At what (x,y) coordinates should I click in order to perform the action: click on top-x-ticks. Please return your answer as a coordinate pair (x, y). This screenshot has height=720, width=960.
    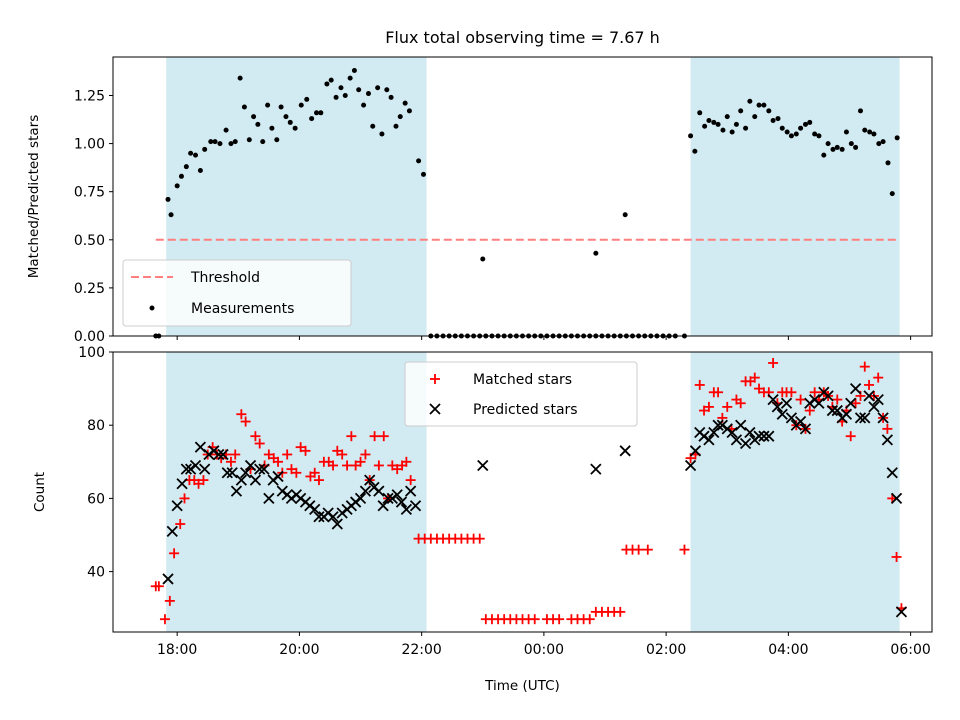
    Looking at the image, I should click on (544, 338).